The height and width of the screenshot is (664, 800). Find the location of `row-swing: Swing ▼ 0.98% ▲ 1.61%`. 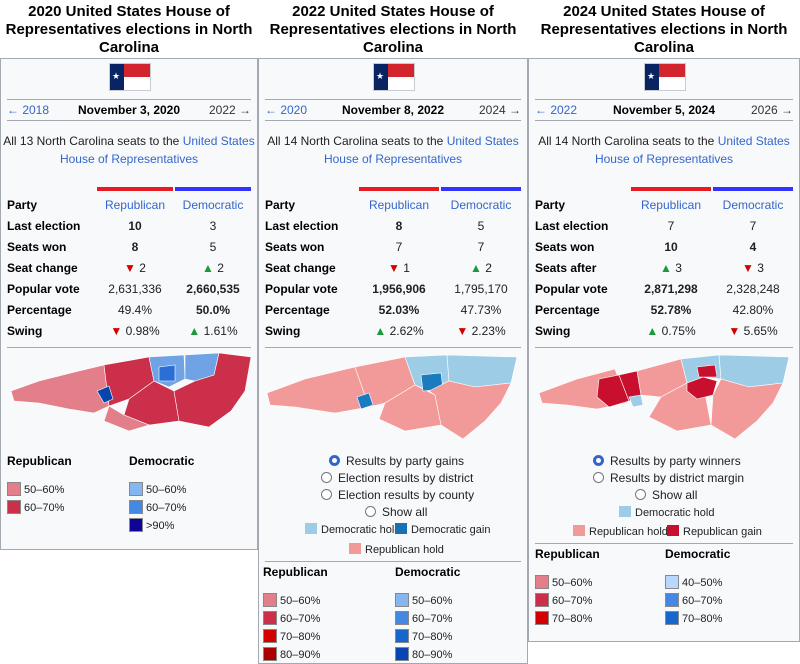

row-swing: Swing ▼ 0.98% ▲ 1.61% is located at coordinates (122, 331).